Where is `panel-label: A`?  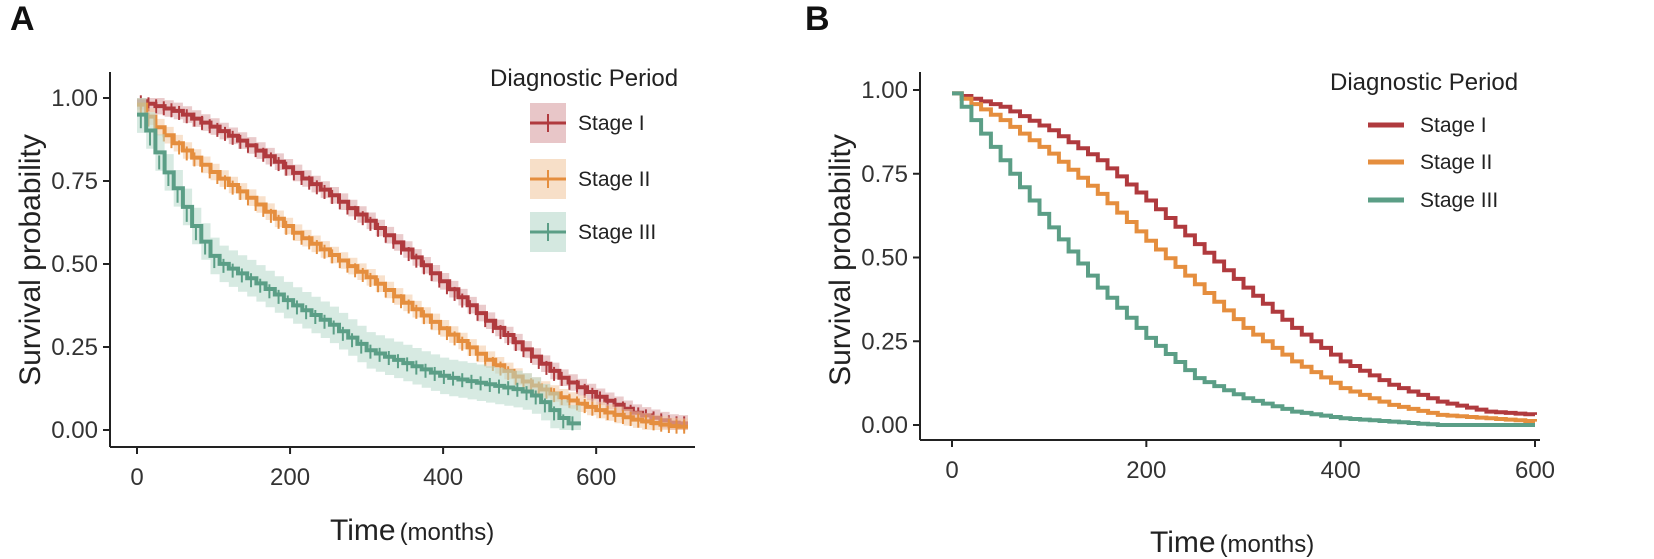
panel-label: A is located at coordinates (22, 19).